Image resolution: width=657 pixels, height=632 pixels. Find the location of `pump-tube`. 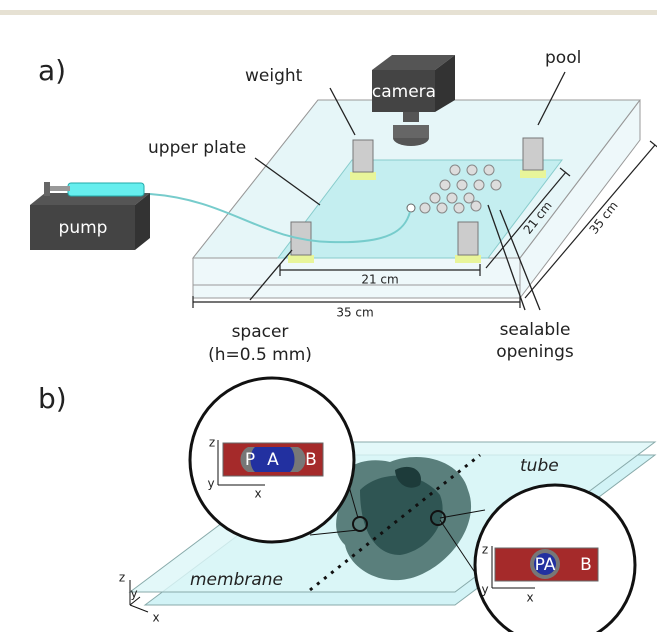

pump-tube is located at coordinates (280, 218).